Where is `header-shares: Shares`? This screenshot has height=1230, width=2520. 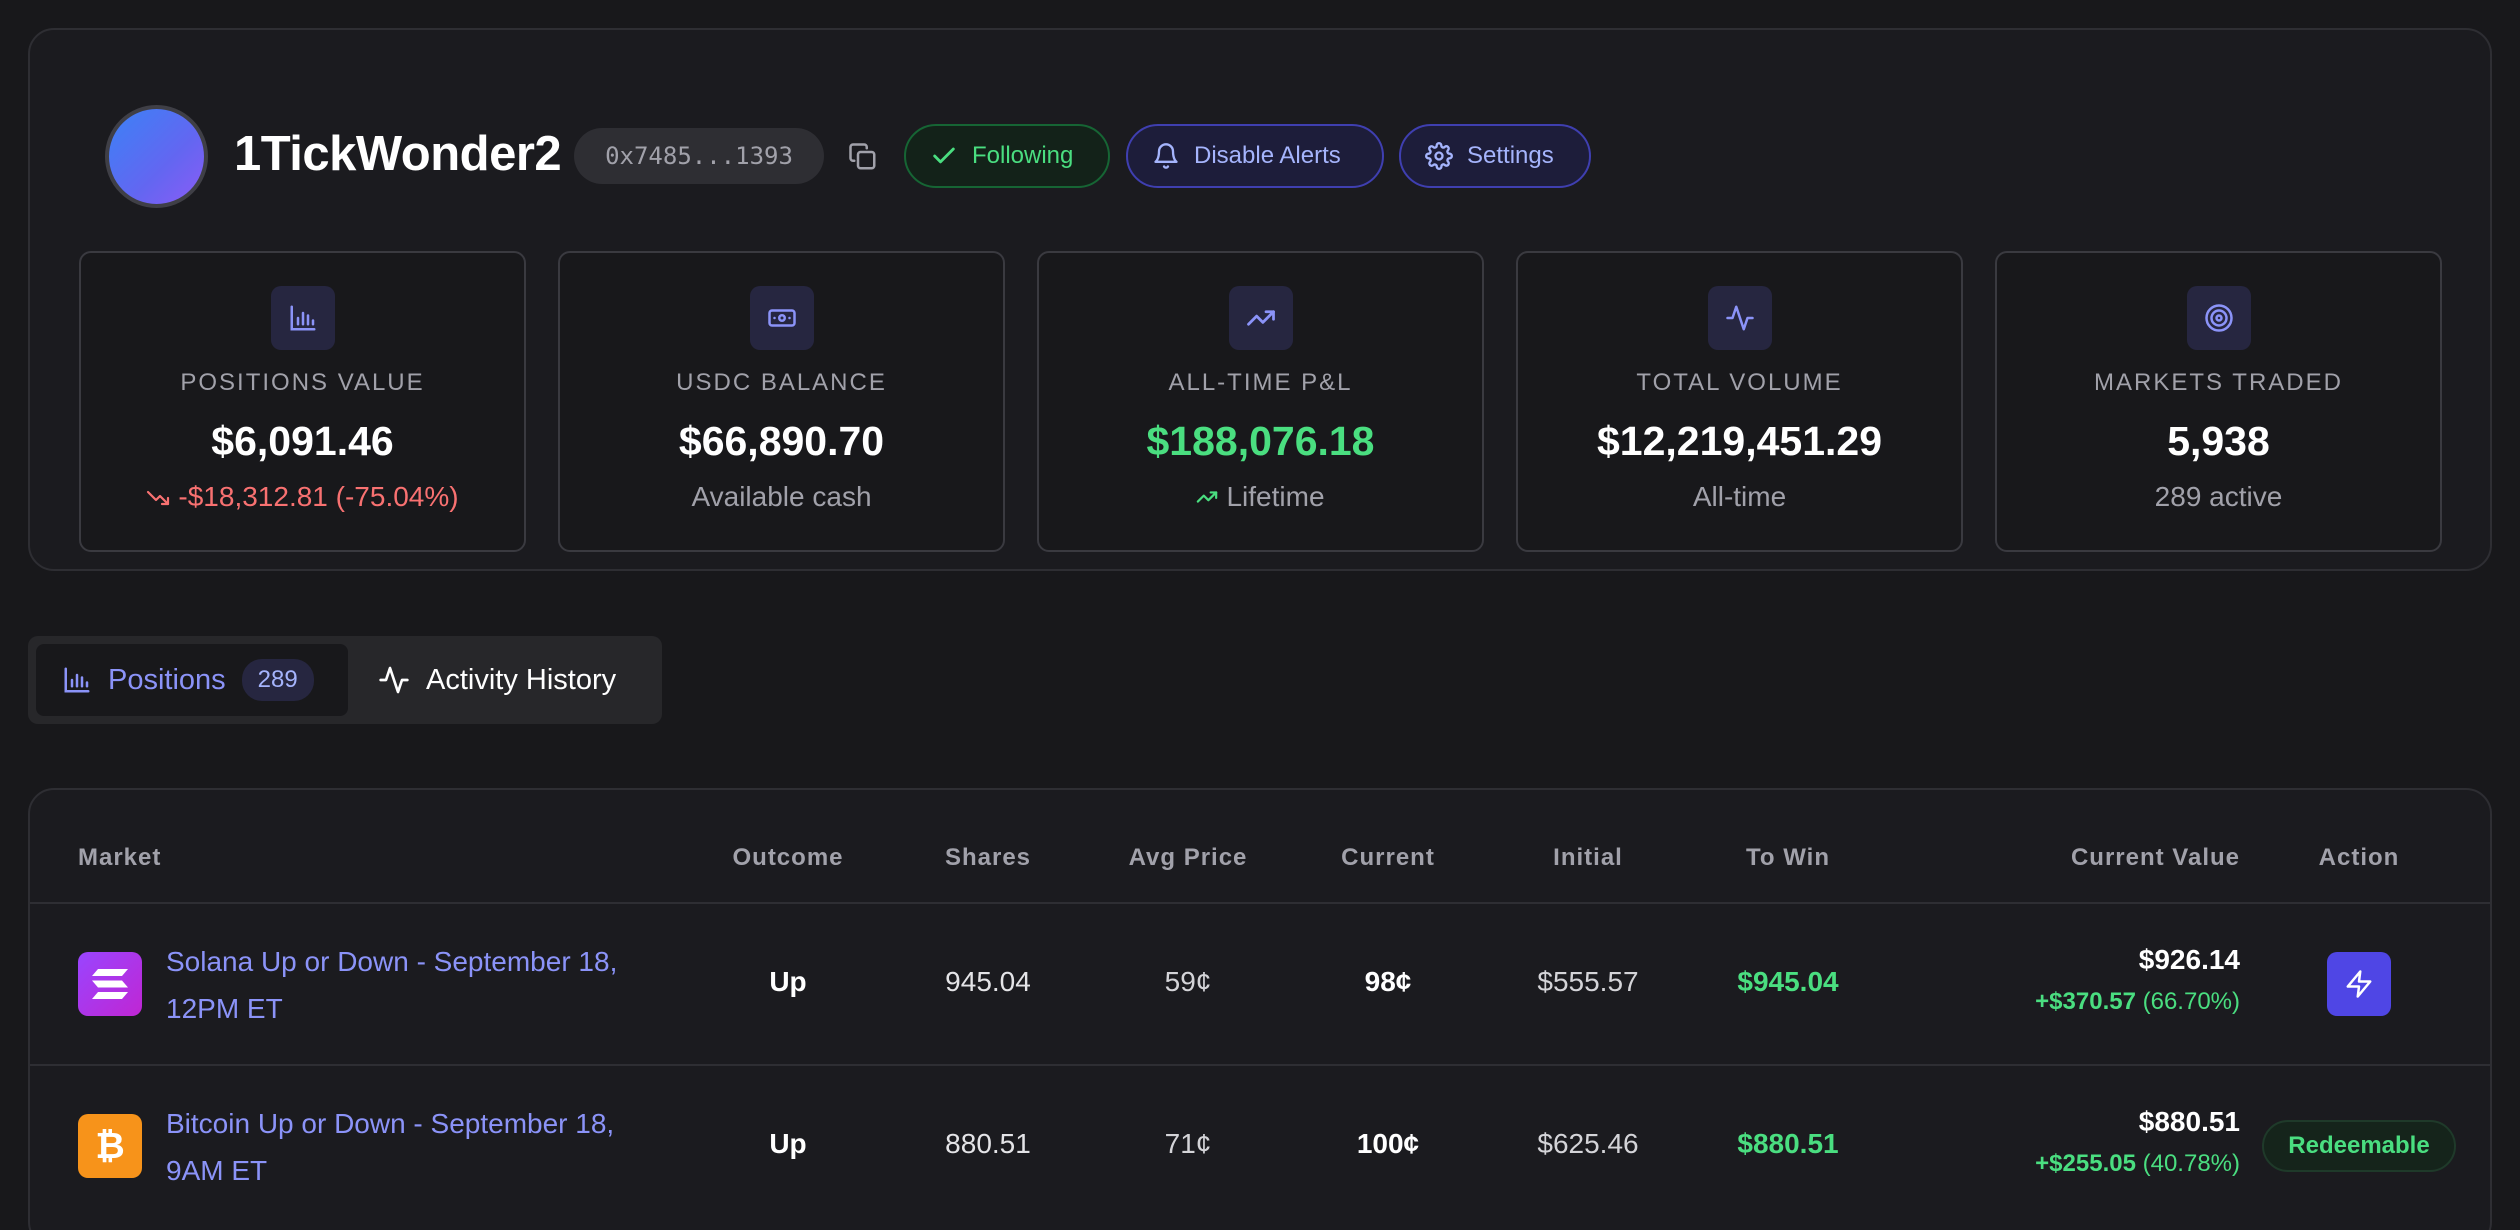
header-shares: Shares is located at coordinates (988, 857).